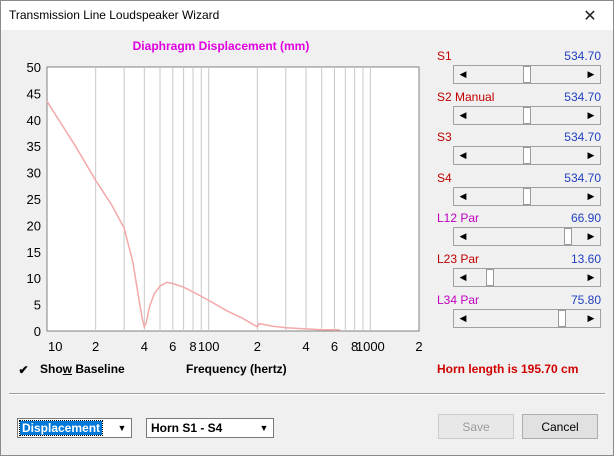  What do you see at coordinates (466, 97) in the screenshot?
I see `slider-label: S2 Manual` at bounding box center [466, 97].